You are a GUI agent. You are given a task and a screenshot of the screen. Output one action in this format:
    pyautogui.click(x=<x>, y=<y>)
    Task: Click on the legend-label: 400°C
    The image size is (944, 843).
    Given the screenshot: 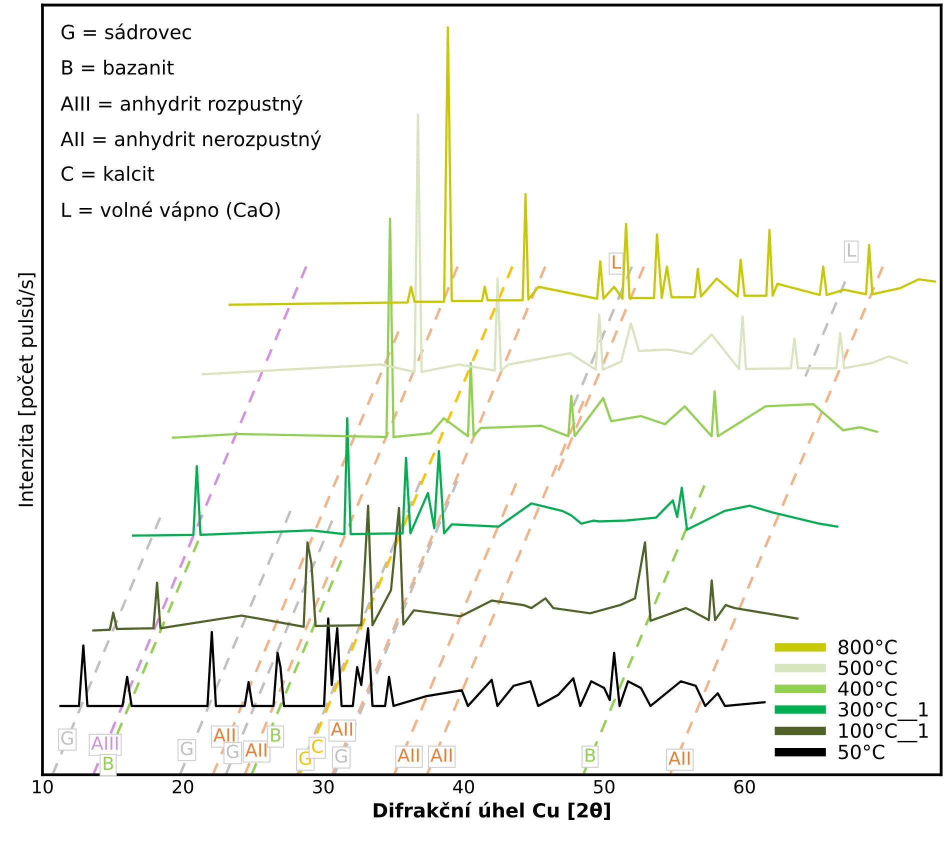 What is the action you would take?
    pyautogui.click(x=867, y=688)
    